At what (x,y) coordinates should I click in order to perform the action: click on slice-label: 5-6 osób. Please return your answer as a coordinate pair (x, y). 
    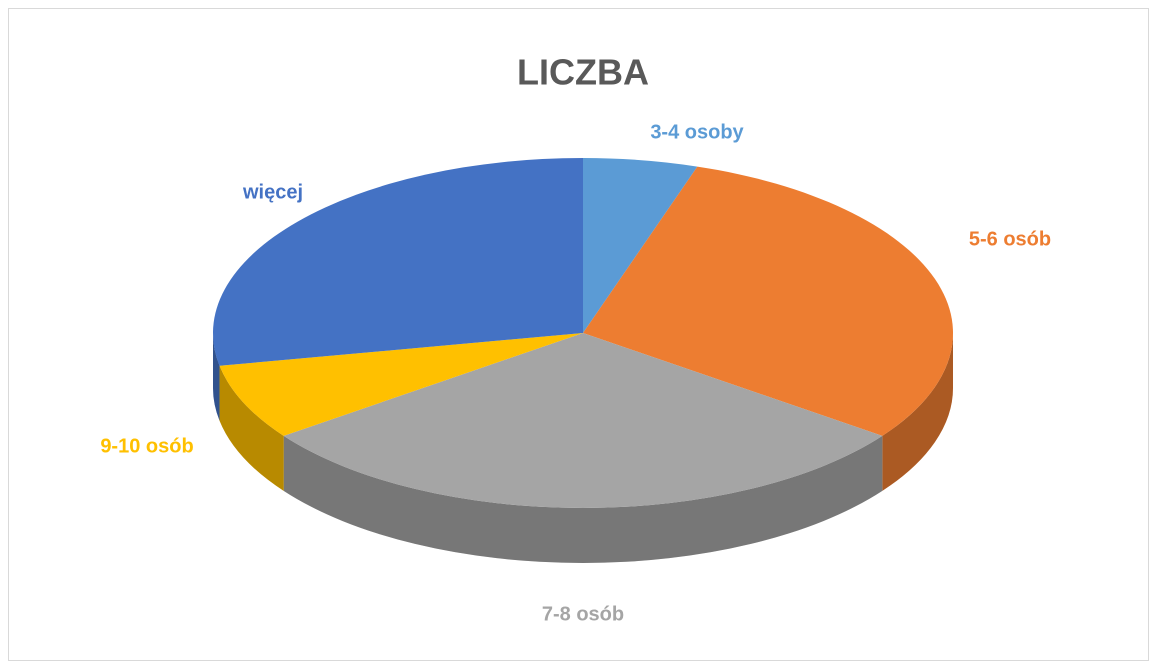
    Looking at the image, I should click on (1010, 239).